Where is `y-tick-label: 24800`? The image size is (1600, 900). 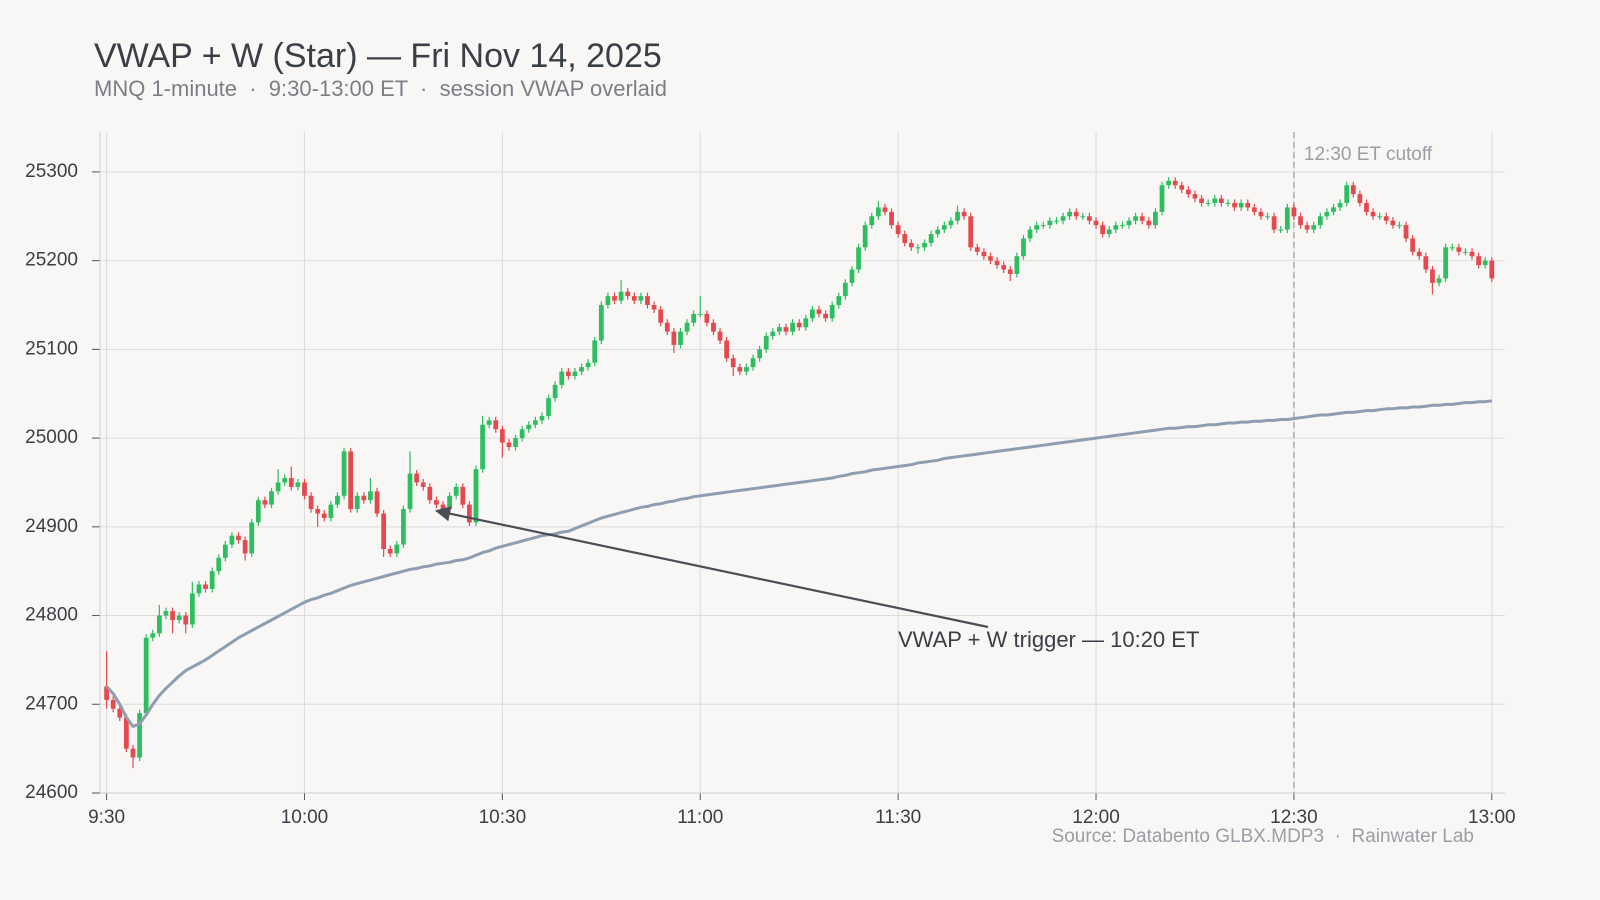 y-tick-label: 24800 is located at coordinates (51, 615).